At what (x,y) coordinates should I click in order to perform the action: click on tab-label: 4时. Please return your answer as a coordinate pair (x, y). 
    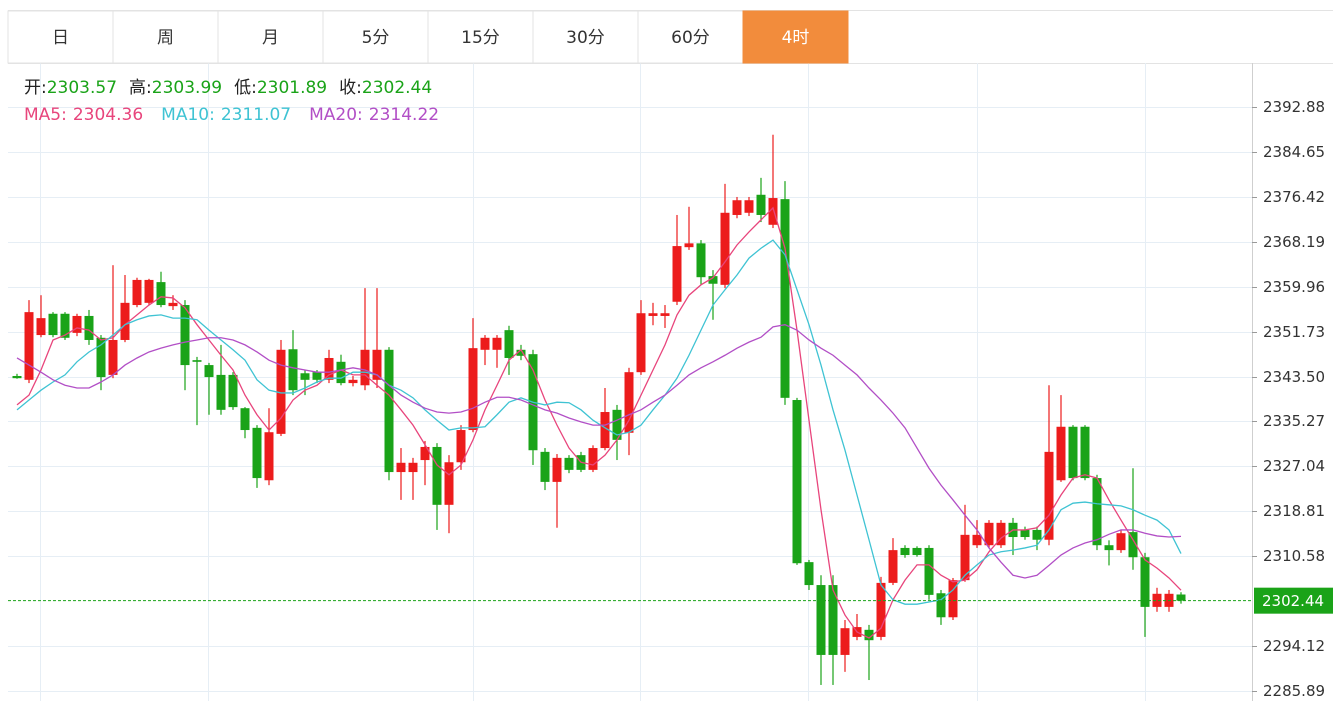
    Looking at the image, I should click on (796, 38).